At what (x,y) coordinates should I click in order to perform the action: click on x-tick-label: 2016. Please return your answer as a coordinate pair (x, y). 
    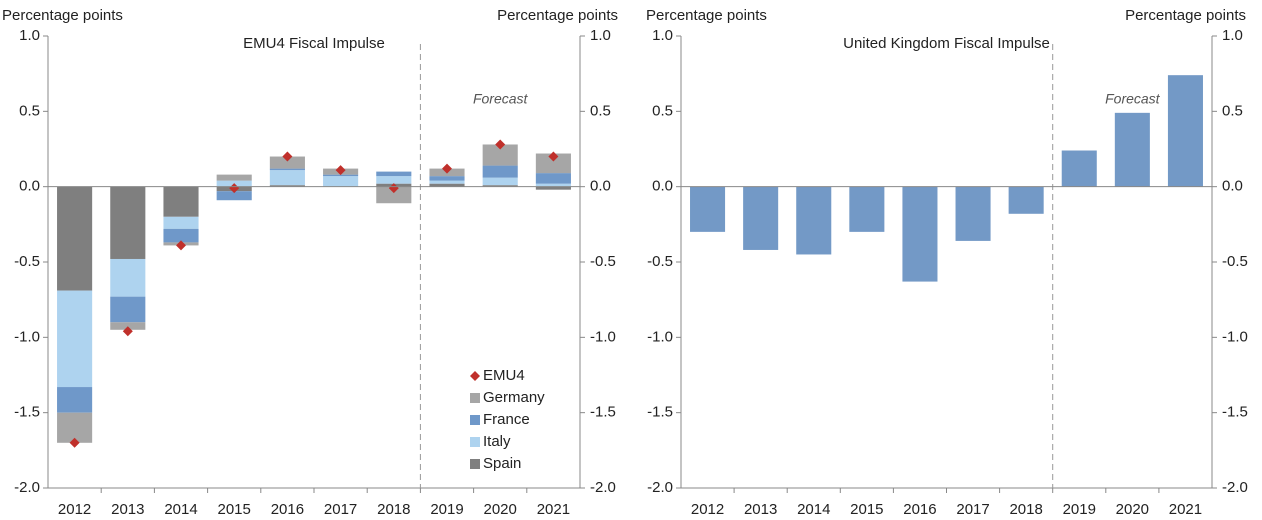
    Looking at the image, I should click on (287, 509).